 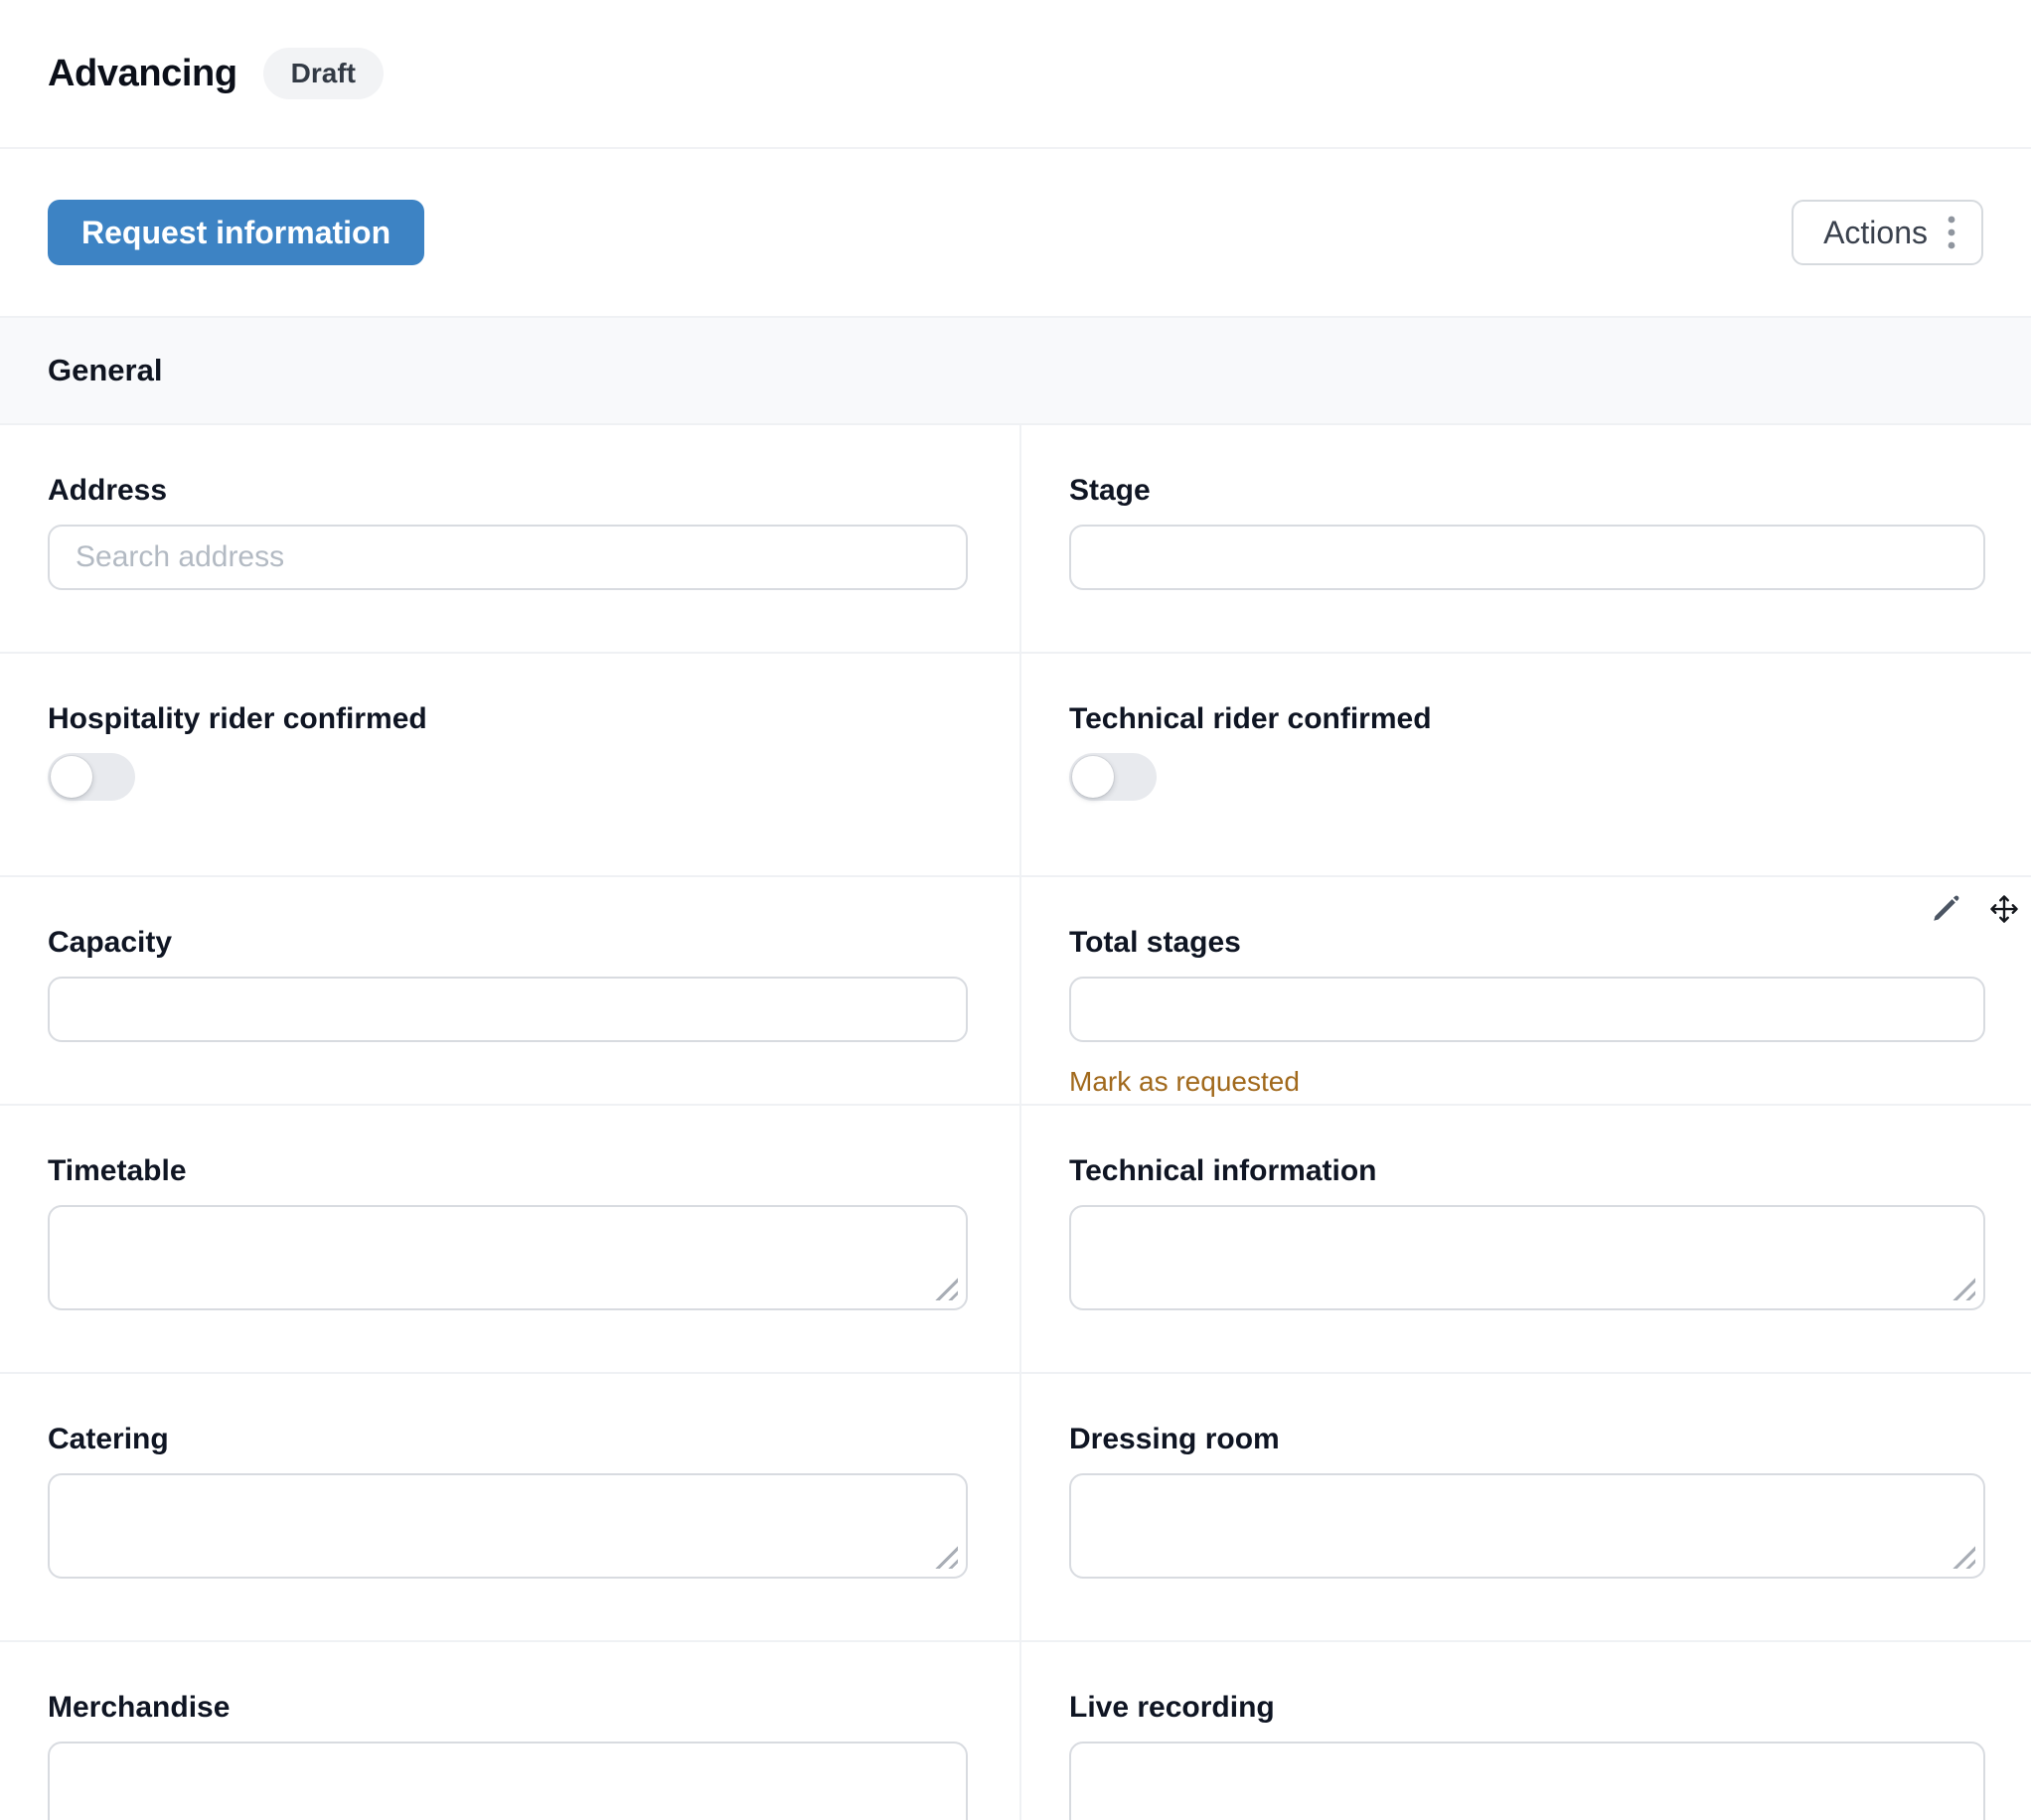 I want to click on catering-label: Catering, so click(x=108, y=1439).